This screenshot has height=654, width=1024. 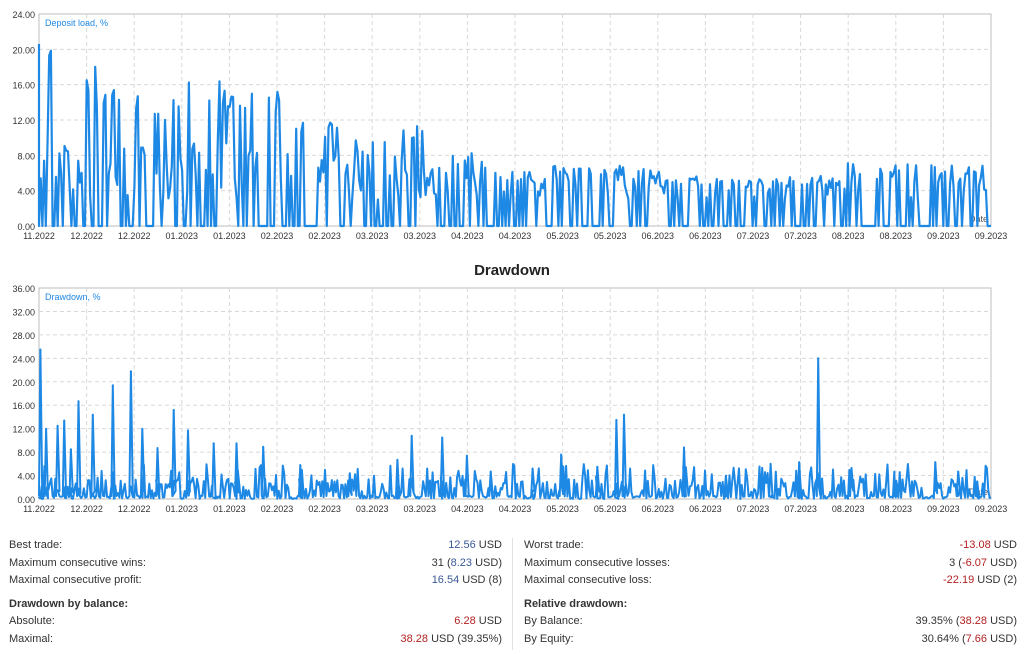 What do you see at coordinates (576, 603) in the screenshot?
I see `relative-drawdown-heading: Relative drawdown:` at bounding box center [576, 603].